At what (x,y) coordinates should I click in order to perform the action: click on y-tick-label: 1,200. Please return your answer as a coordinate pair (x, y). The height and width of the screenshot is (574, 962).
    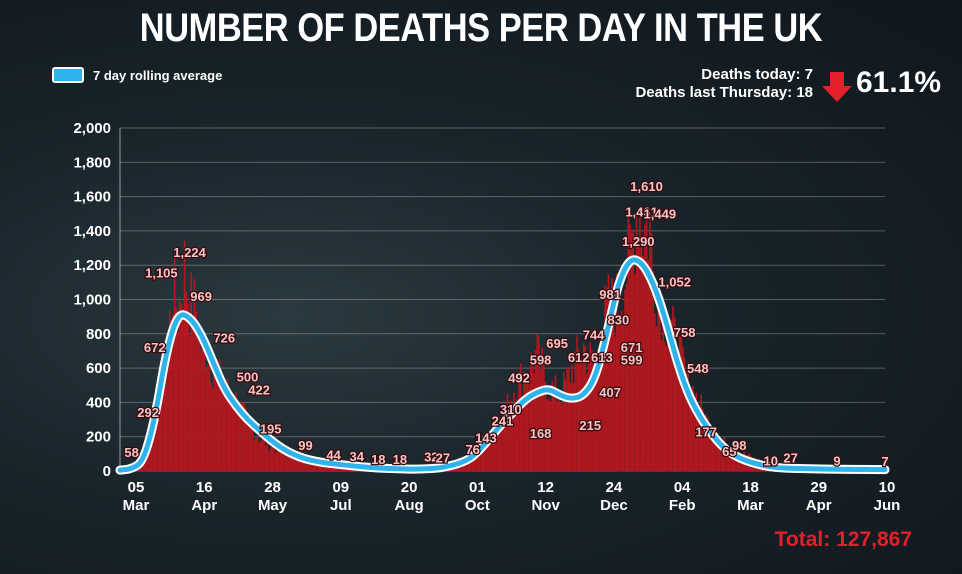
    Looking at the image, I should click on (92, 265).